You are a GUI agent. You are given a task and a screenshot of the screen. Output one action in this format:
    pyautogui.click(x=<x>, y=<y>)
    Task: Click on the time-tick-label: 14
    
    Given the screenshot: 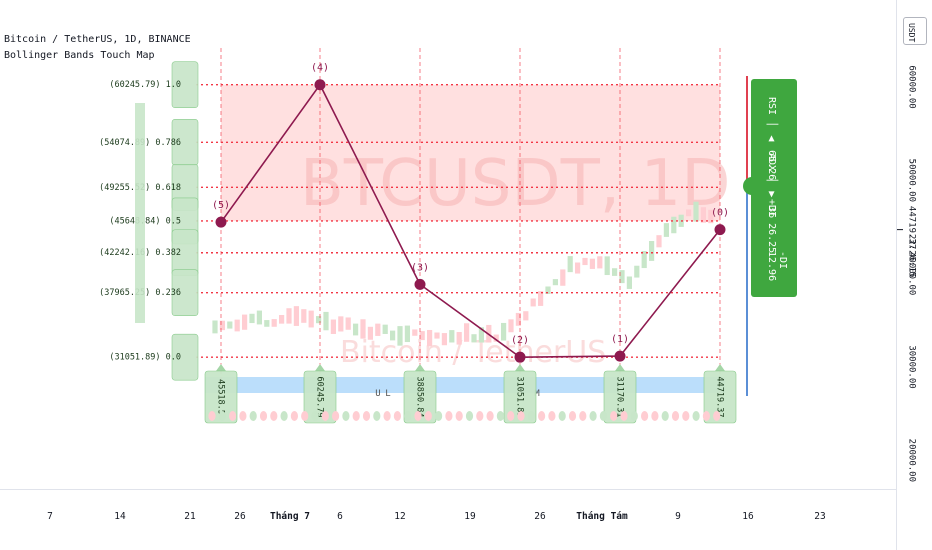 What is the action you would take?
    pyautogui.click(x=120, y=516)
    